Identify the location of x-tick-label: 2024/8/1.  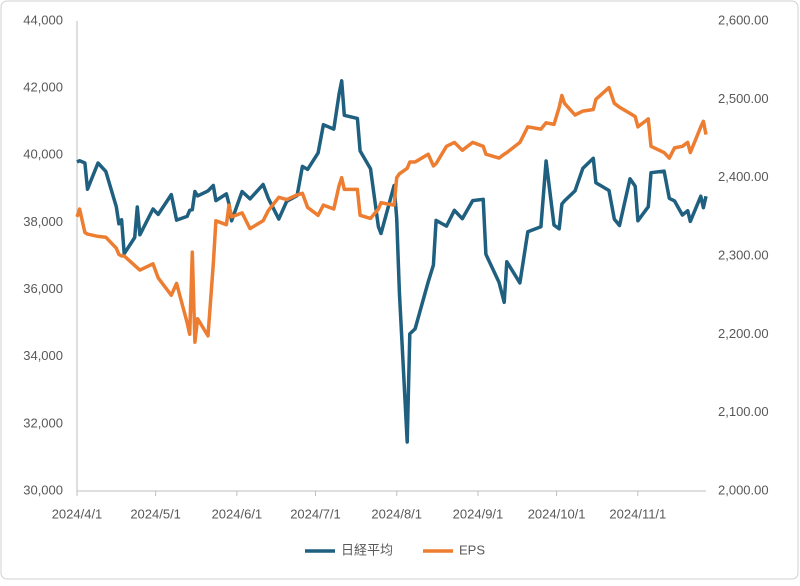
(396, 513).